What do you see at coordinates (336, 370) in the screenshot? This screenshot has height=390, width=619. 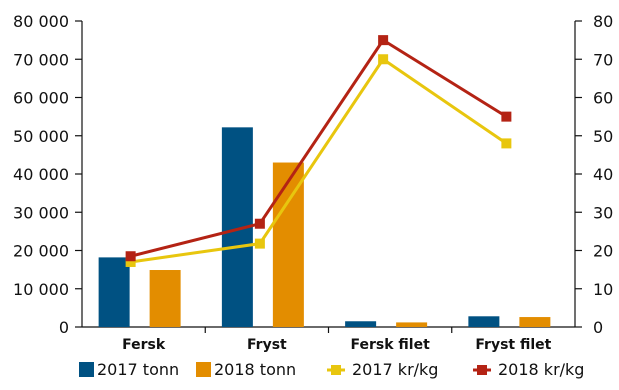 I see `legend-marker-2017-kr-kg` at bounding box center [336, 370].